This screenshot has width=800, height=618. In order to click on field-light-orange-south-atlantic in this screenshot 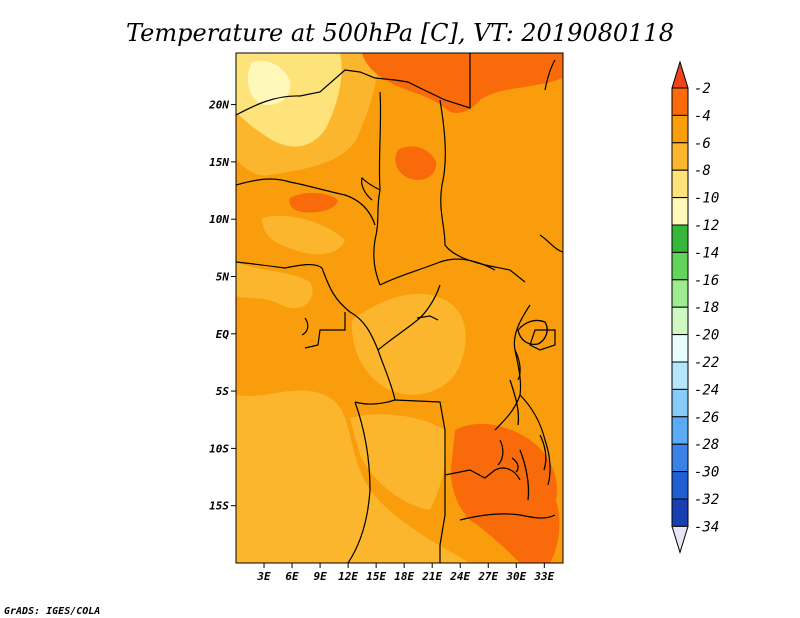, I will do `click(353, 476)`.